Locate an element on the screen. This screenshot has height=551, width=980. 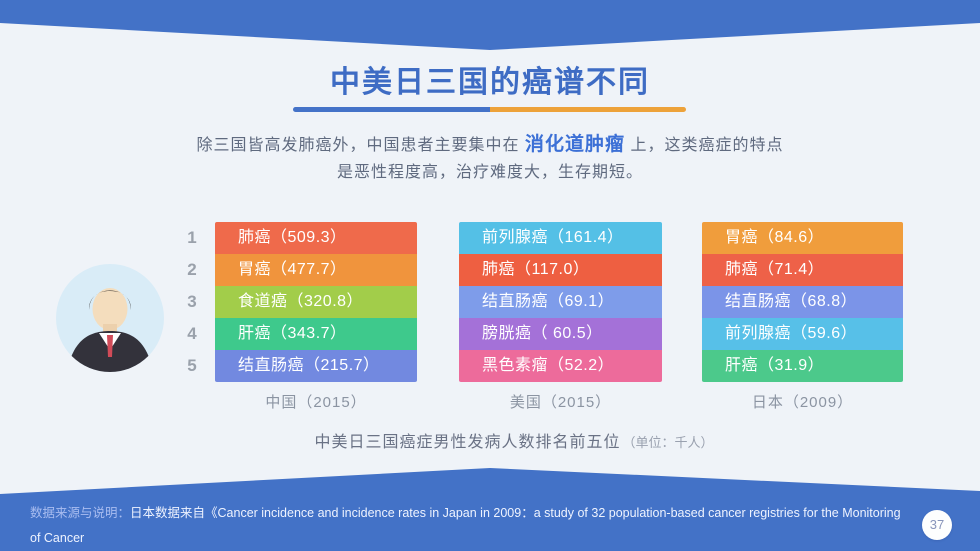
rank-column: 1 2 3 4 5 is located at coordinates (192, 302).